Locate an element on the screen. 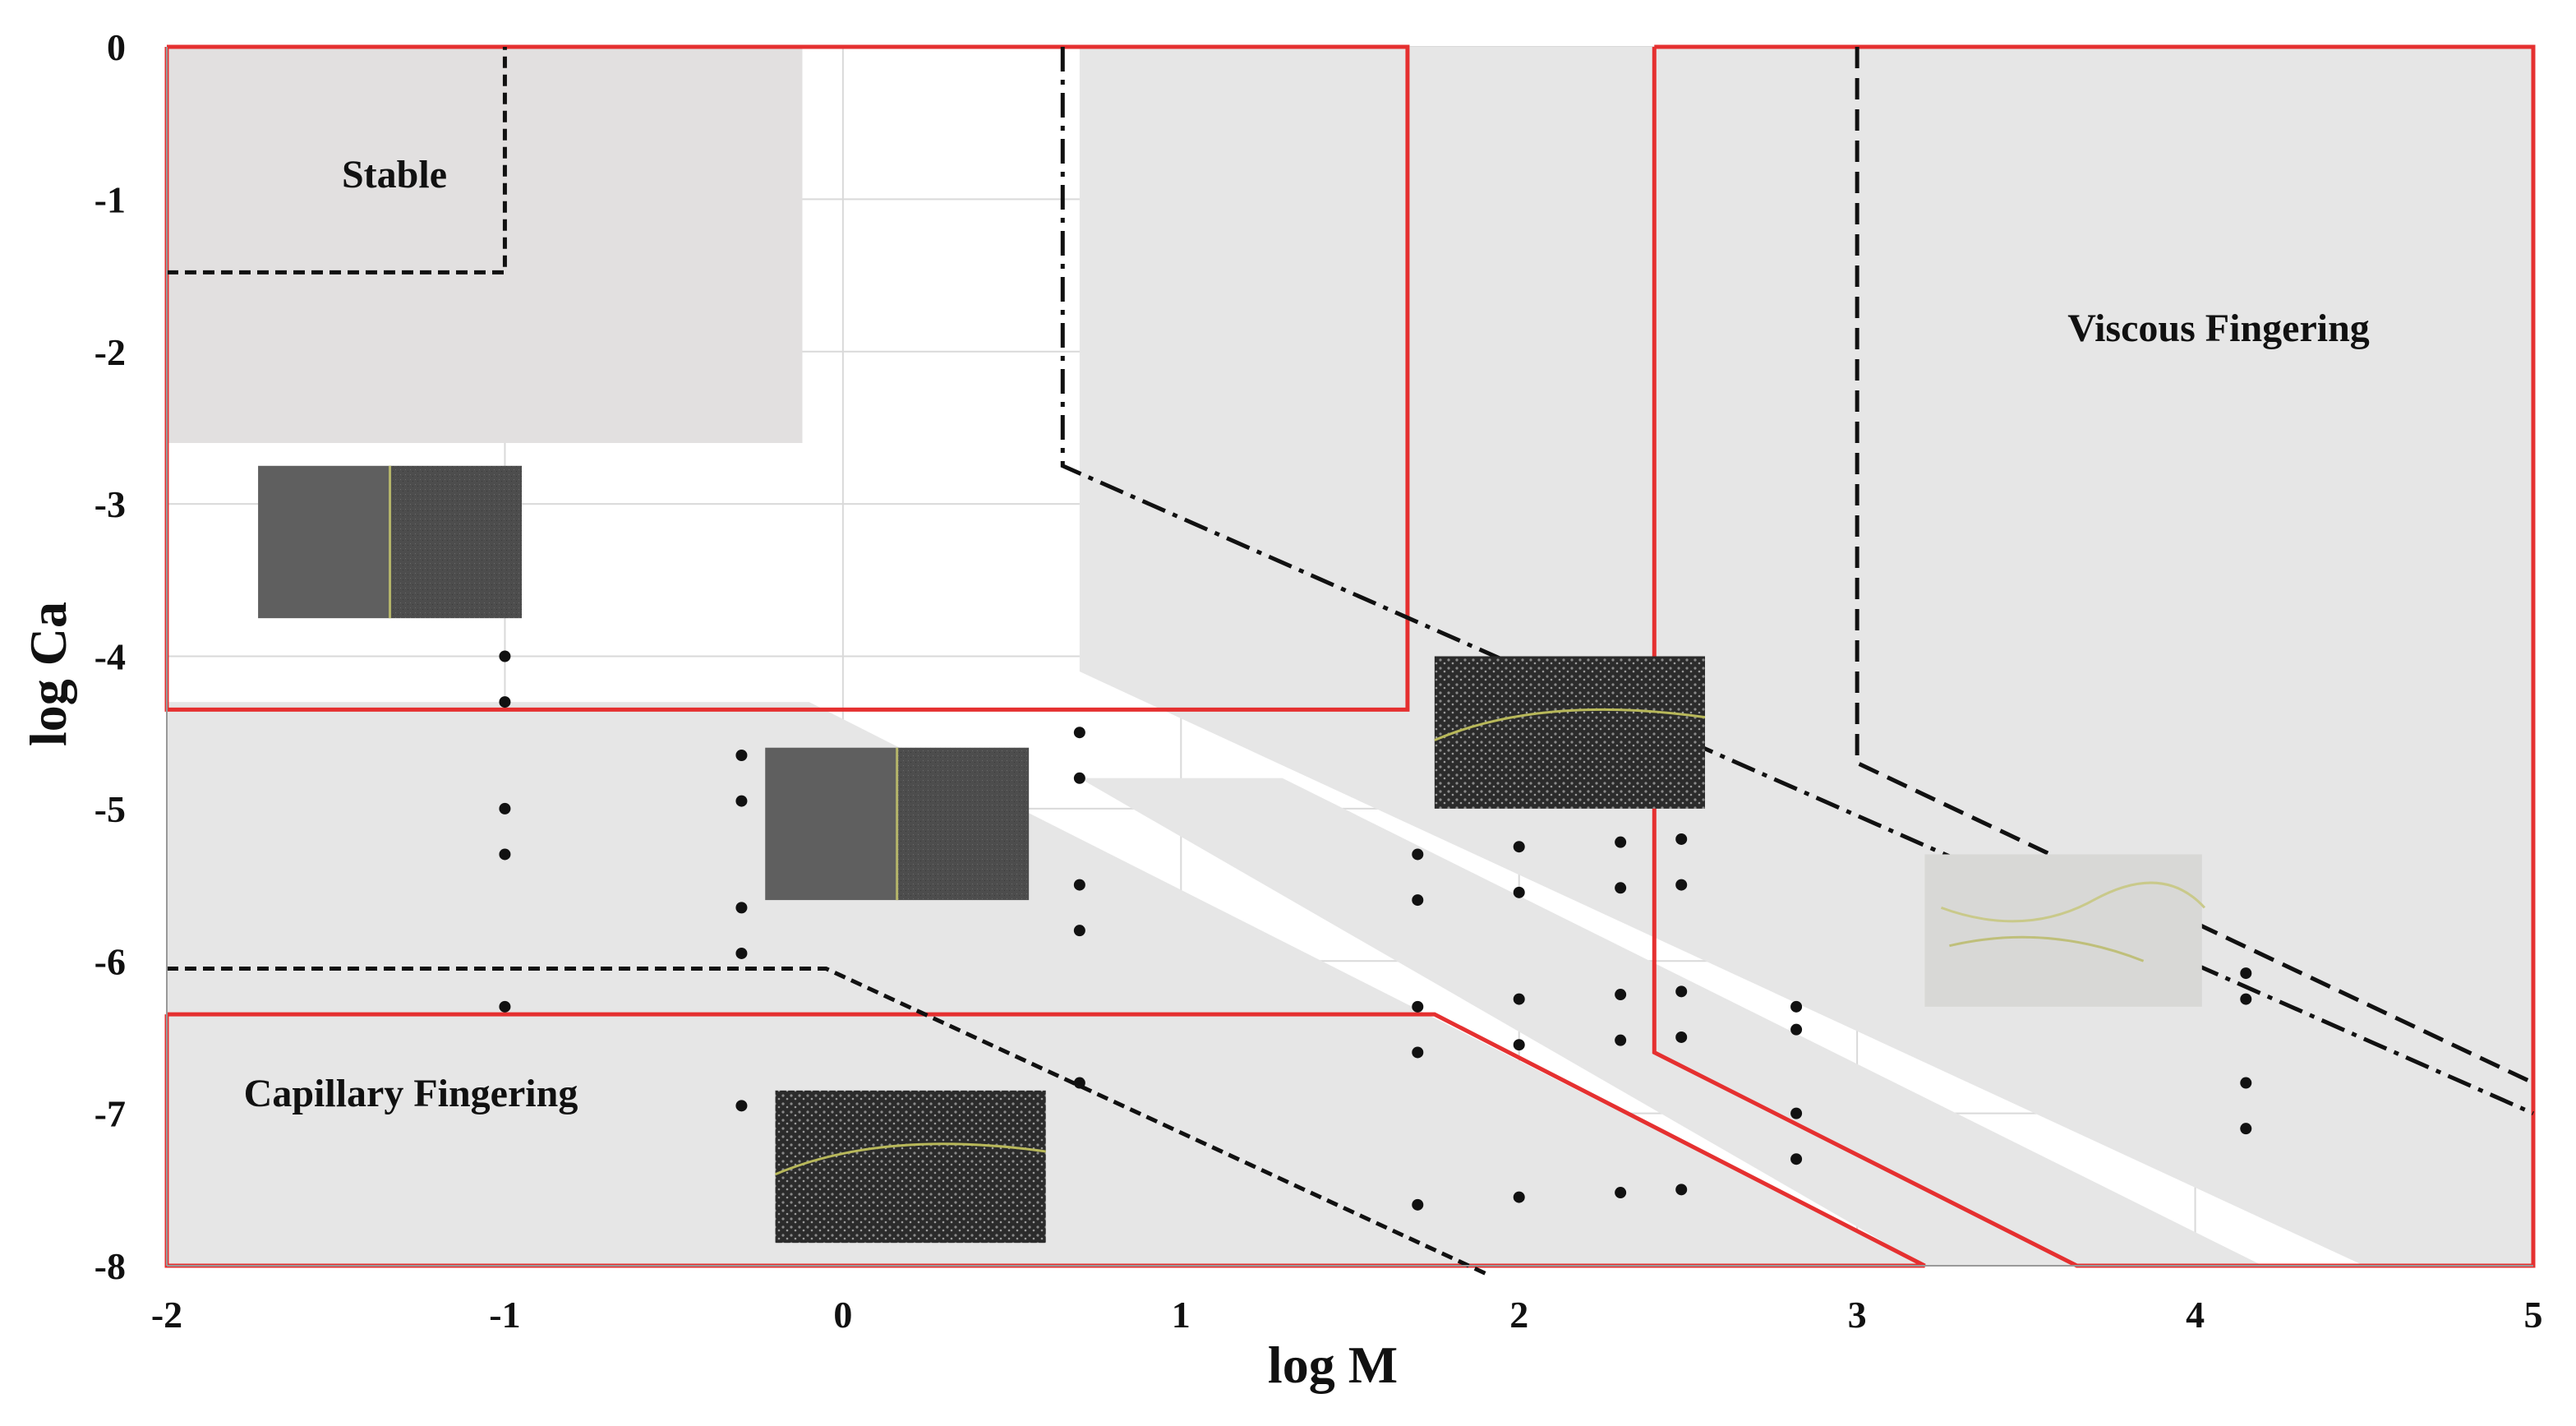  capillary-micrograph-bg is located at coordinates (910, 1167).